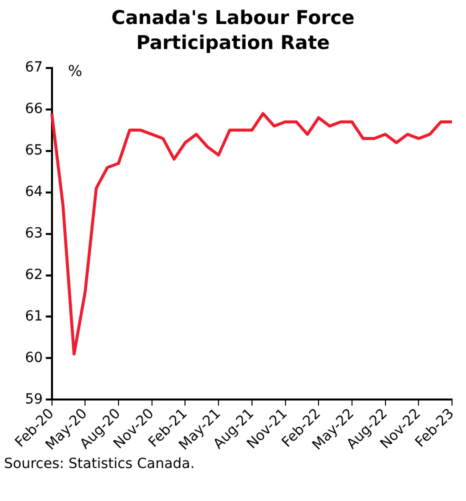 The height and width of the screenshot is (501, 466). What do you see at coordinates (33, 109) in the screenshot?
I see `y-tick-label: 66` at bounding box center [33, 109].